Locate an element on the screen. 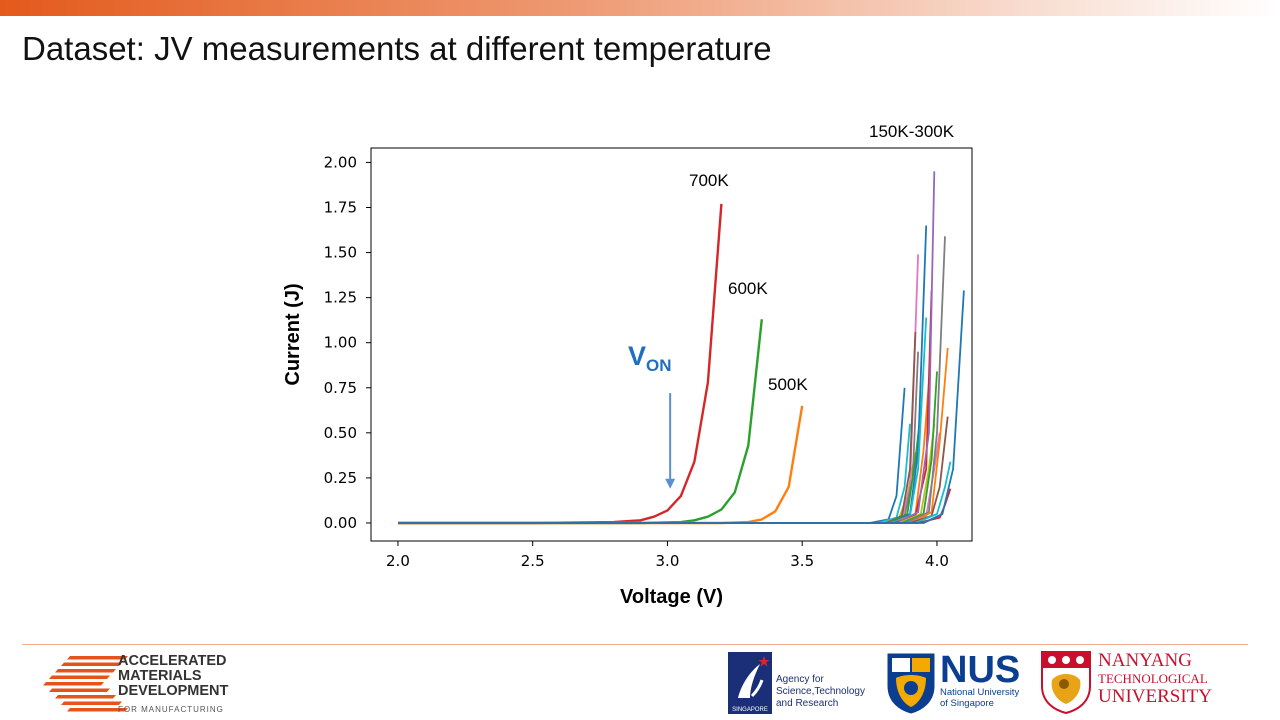 This screenshot has width=1280, height=720. y-tick-label: 2.00 is located at coordinates (340, 162).